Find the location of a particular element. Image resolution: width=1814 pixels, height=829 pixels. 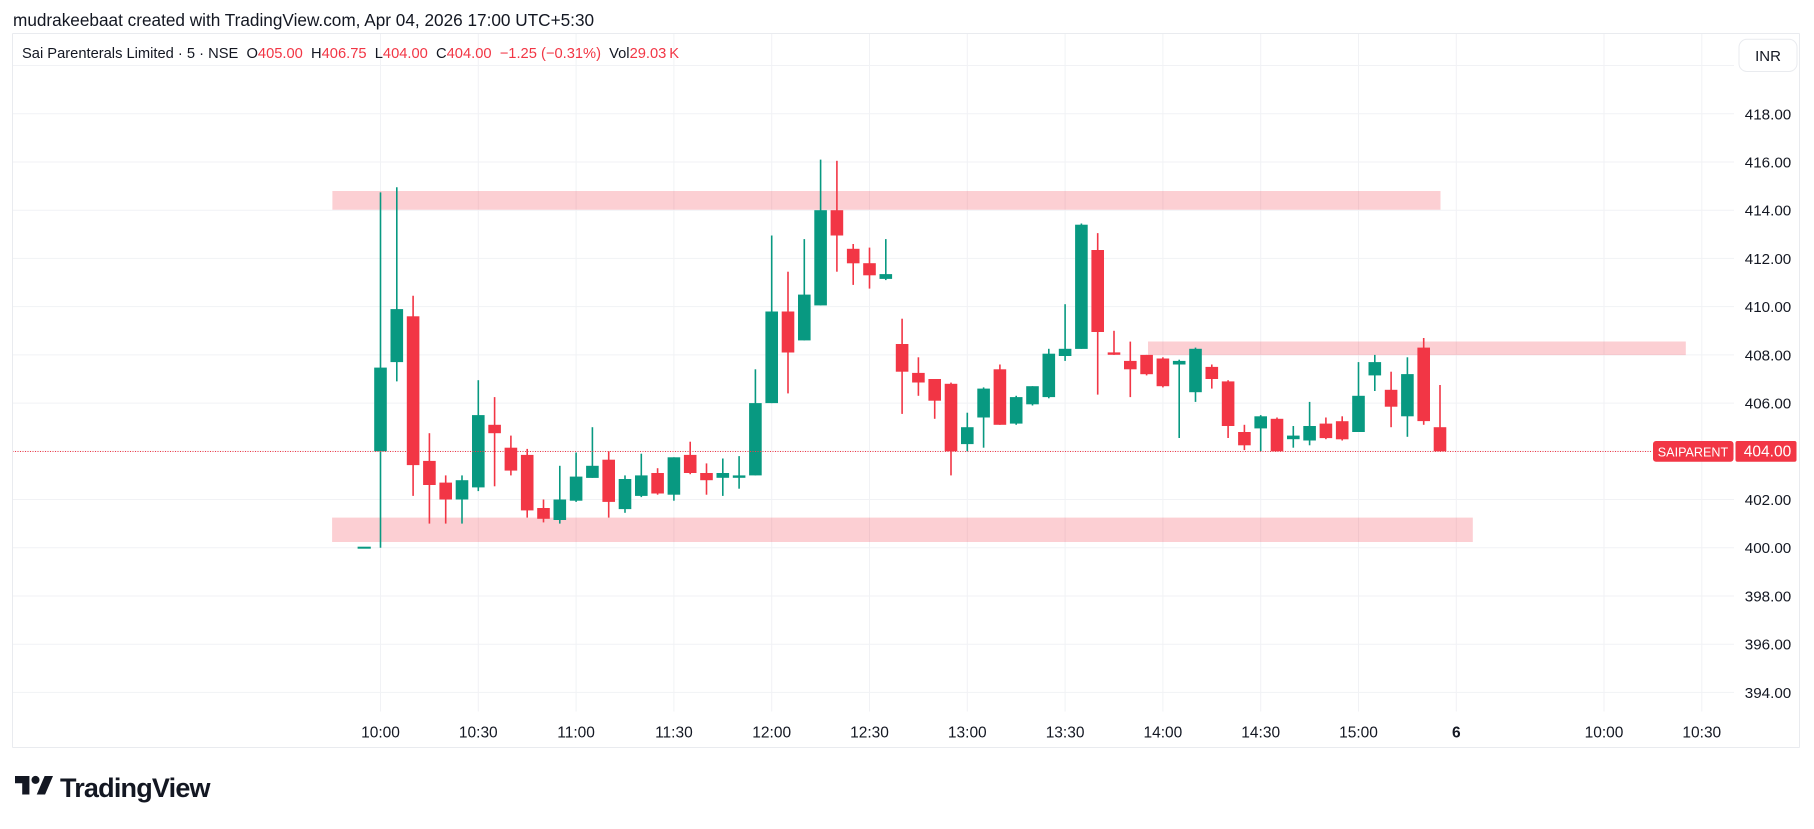

svg-text: 410.00 is located at coordinates (1768, 307).